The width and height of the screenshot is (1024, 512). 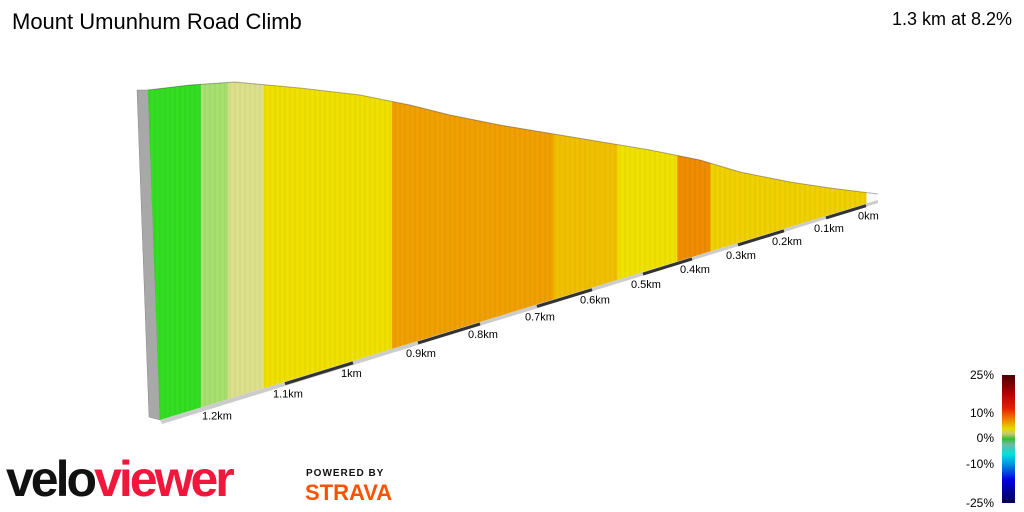 I want to click on veloviewer-logo: veloviewer, so click(x=120, y=479).